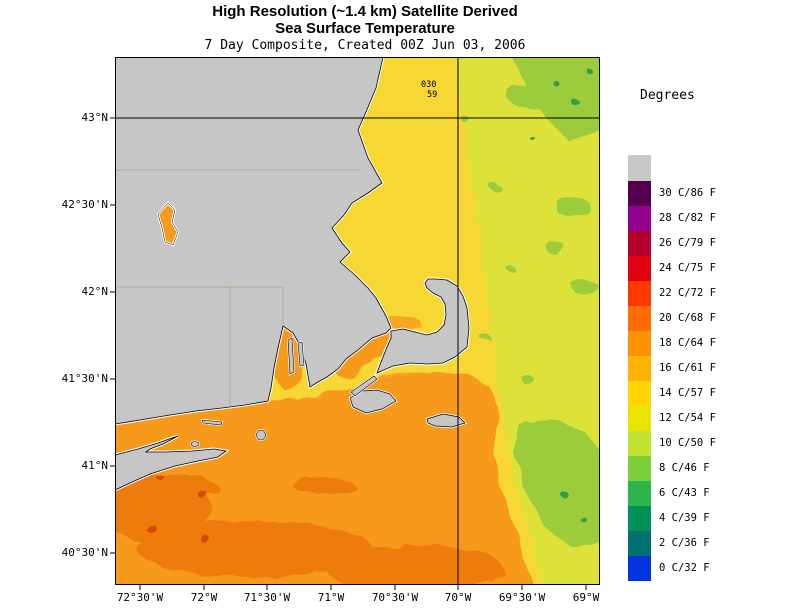 The image size is (792, 612). I want to click on y-tick-40-30n: 40°30'N, so click(84, 552).